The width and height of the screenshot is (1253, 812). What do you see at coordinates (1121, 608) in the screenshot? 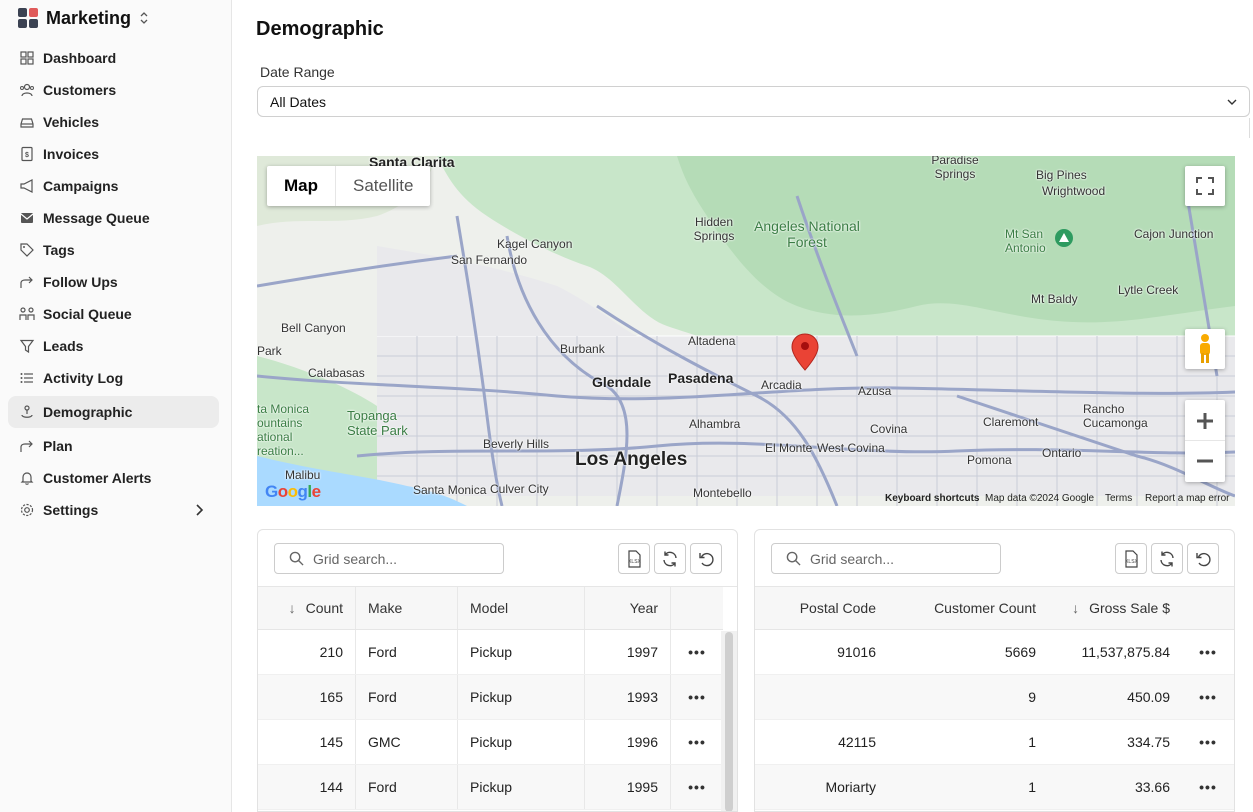
I see `column-header-gross-sale: ↓ Gross Sale $` at bounding box center [1121, 608].